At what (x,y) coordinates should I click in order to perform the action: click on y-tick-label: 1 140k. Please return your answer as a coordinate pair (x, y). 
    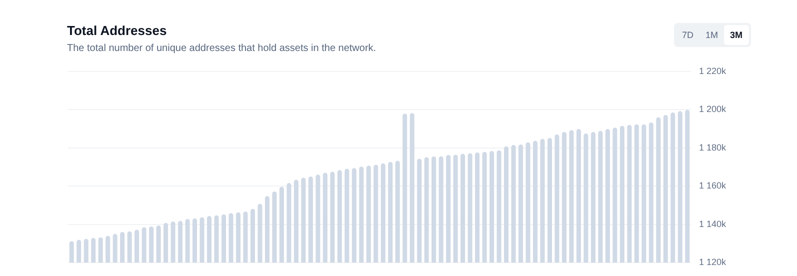
    Looking at the image, I should click on (712, 223).